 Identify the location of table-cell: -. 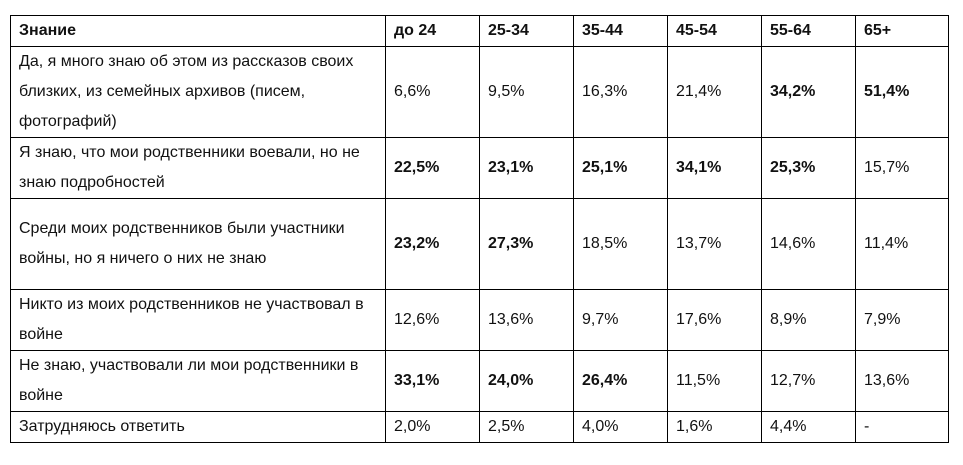
(902, 427).